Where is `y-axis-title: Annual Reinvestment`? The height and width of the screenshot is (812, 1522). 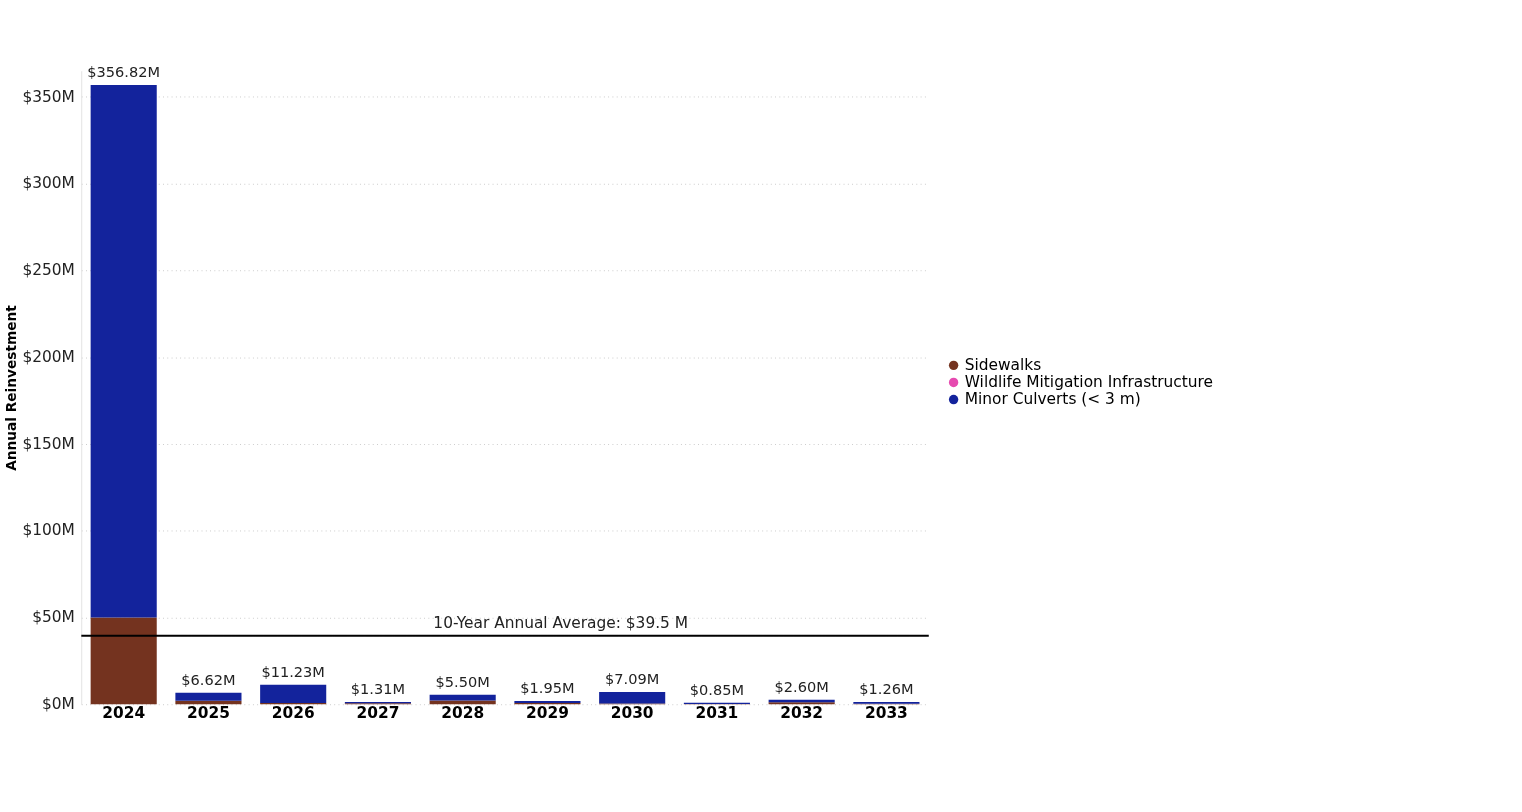 y-axis-title: Annual Reinvestment is located at coordinates (11, 387).